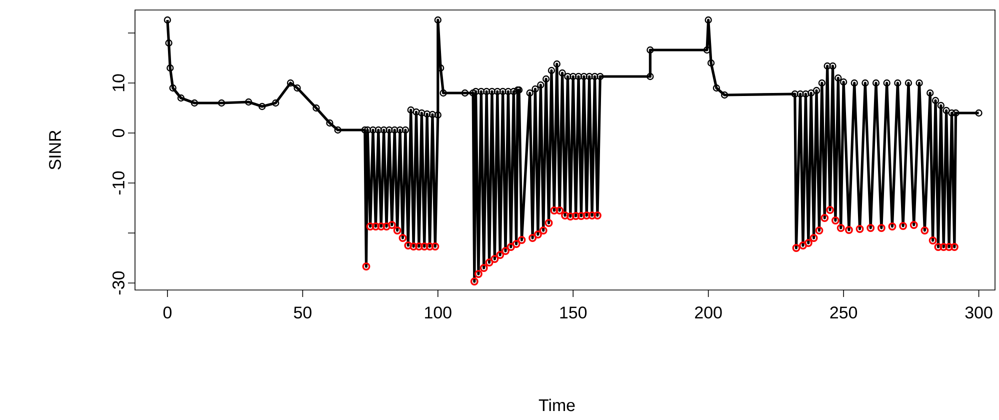 The height and width of the screenshot is (420, 999). What do you see at coordinates (978, 312) in the screenshot?
I see `x-tick-label: 300` at bounding box center [978, 312].